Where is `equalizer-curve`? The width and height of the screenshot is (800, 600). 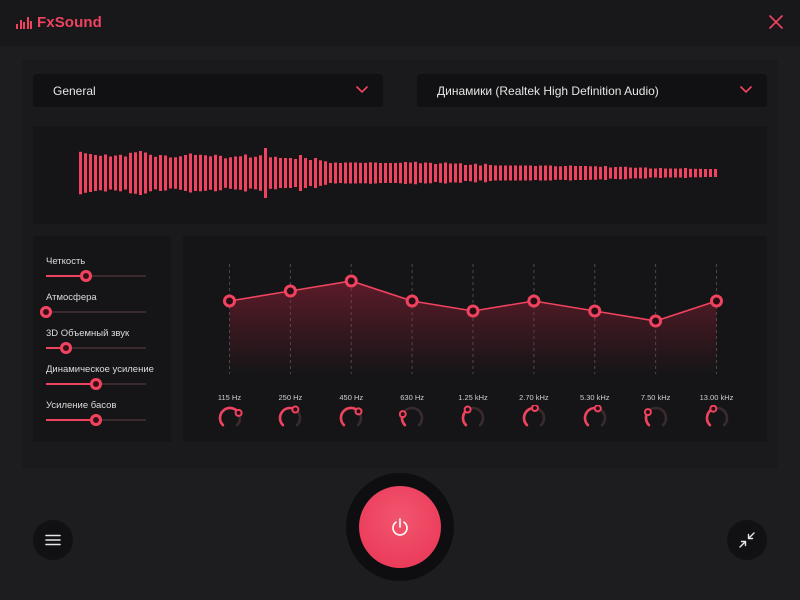
equalizer-curve is located at coordinates (473, 319).